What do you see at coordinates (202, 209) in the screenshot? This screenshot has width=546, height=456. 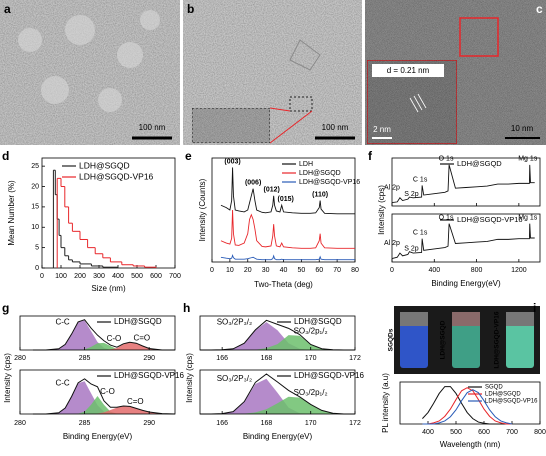 I see `y-axis-label: Intensity (Counts)` at bounding box center [202, 209].